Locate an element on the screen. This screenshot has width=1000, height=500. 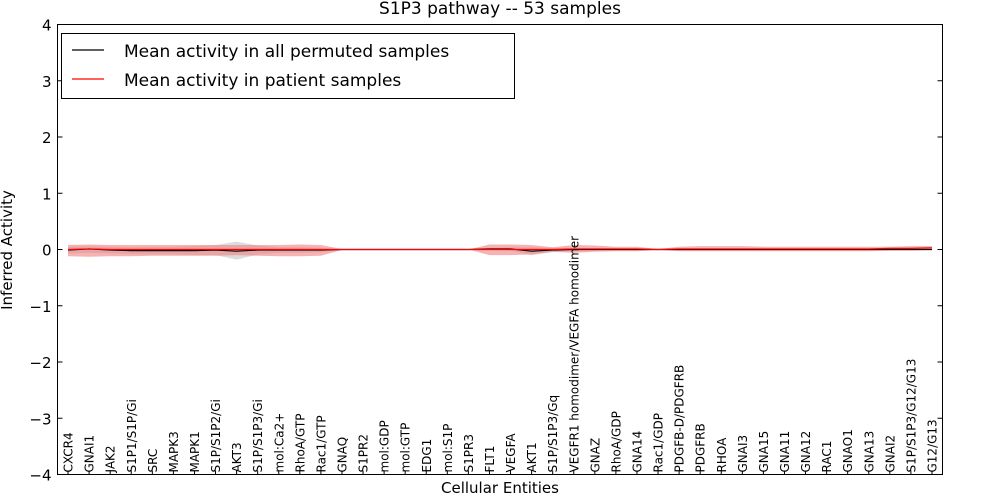
x-tick-label: PDGFB-D/PDGFRB is located at coordinates (680, 419).